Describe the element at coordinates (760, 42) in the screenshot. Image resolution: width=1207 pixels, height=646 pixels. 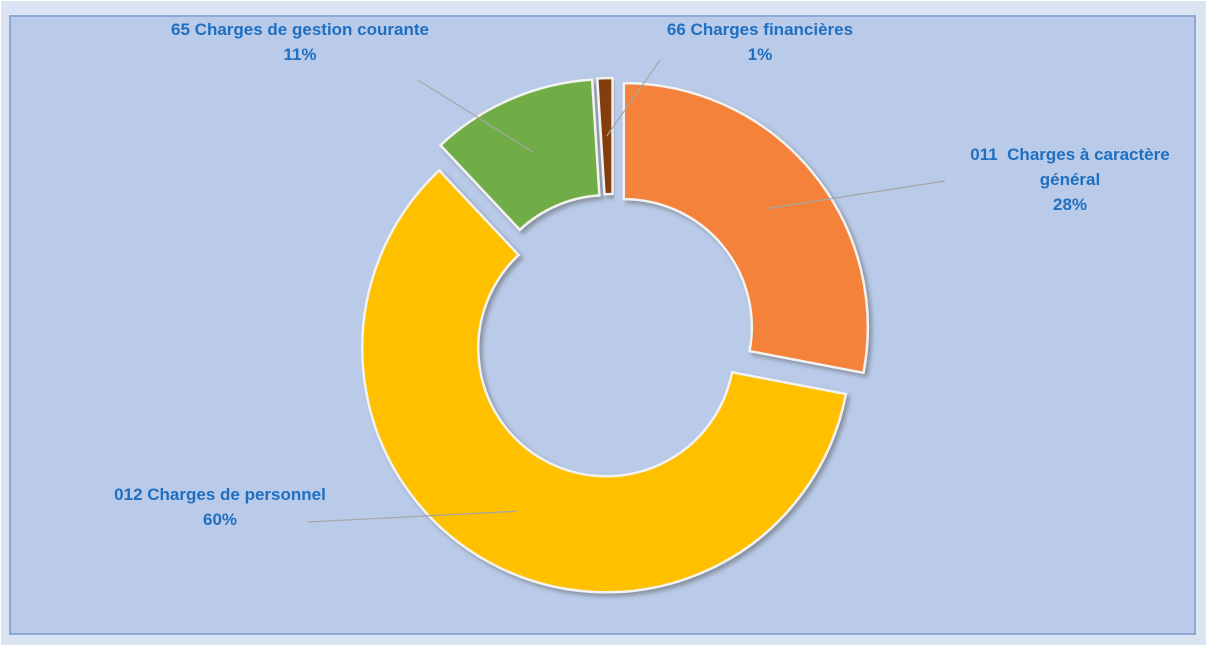
I see `data-label: 66 Charges financières 1%` at that location.